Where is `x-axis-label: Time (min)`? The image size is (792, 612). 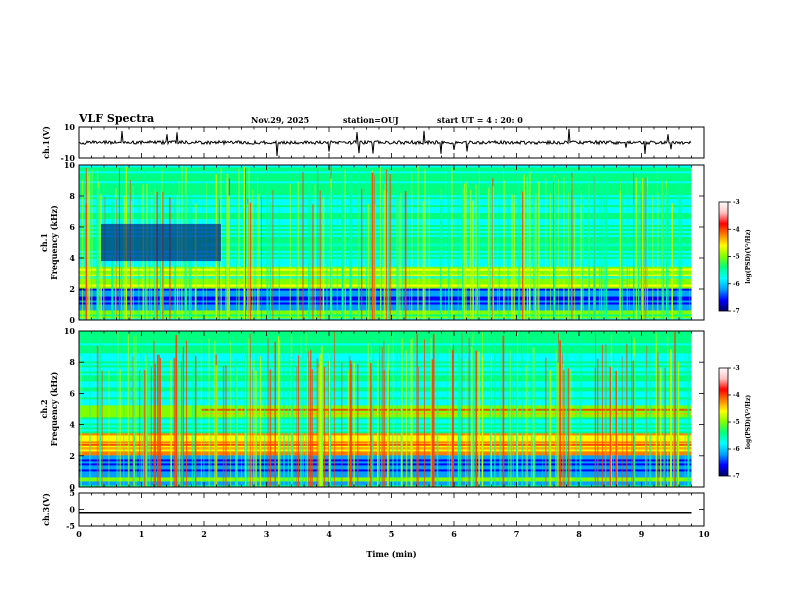
x-axis-label: Time (min) is located at coordinates (391, 554).